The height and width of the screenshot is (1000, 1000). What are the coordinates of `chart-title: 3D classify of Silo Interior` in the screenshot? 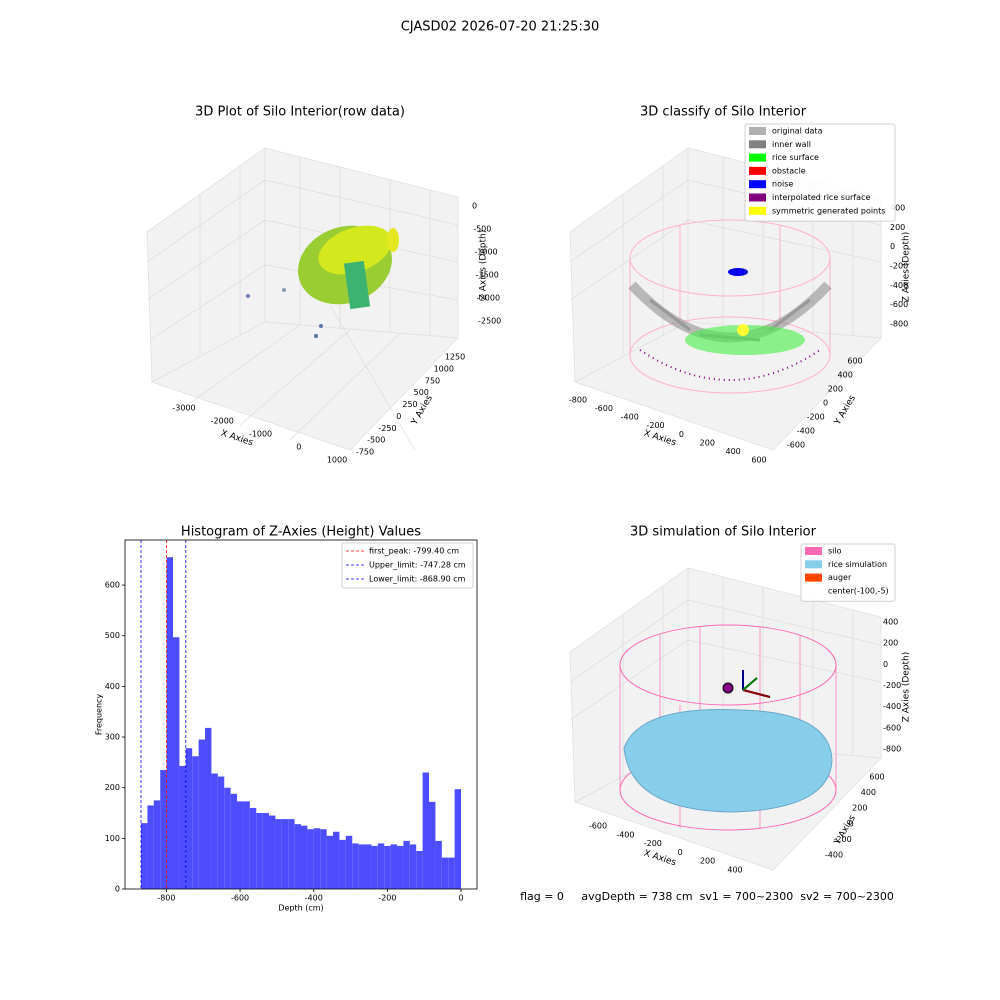 It's located at (723, 112).